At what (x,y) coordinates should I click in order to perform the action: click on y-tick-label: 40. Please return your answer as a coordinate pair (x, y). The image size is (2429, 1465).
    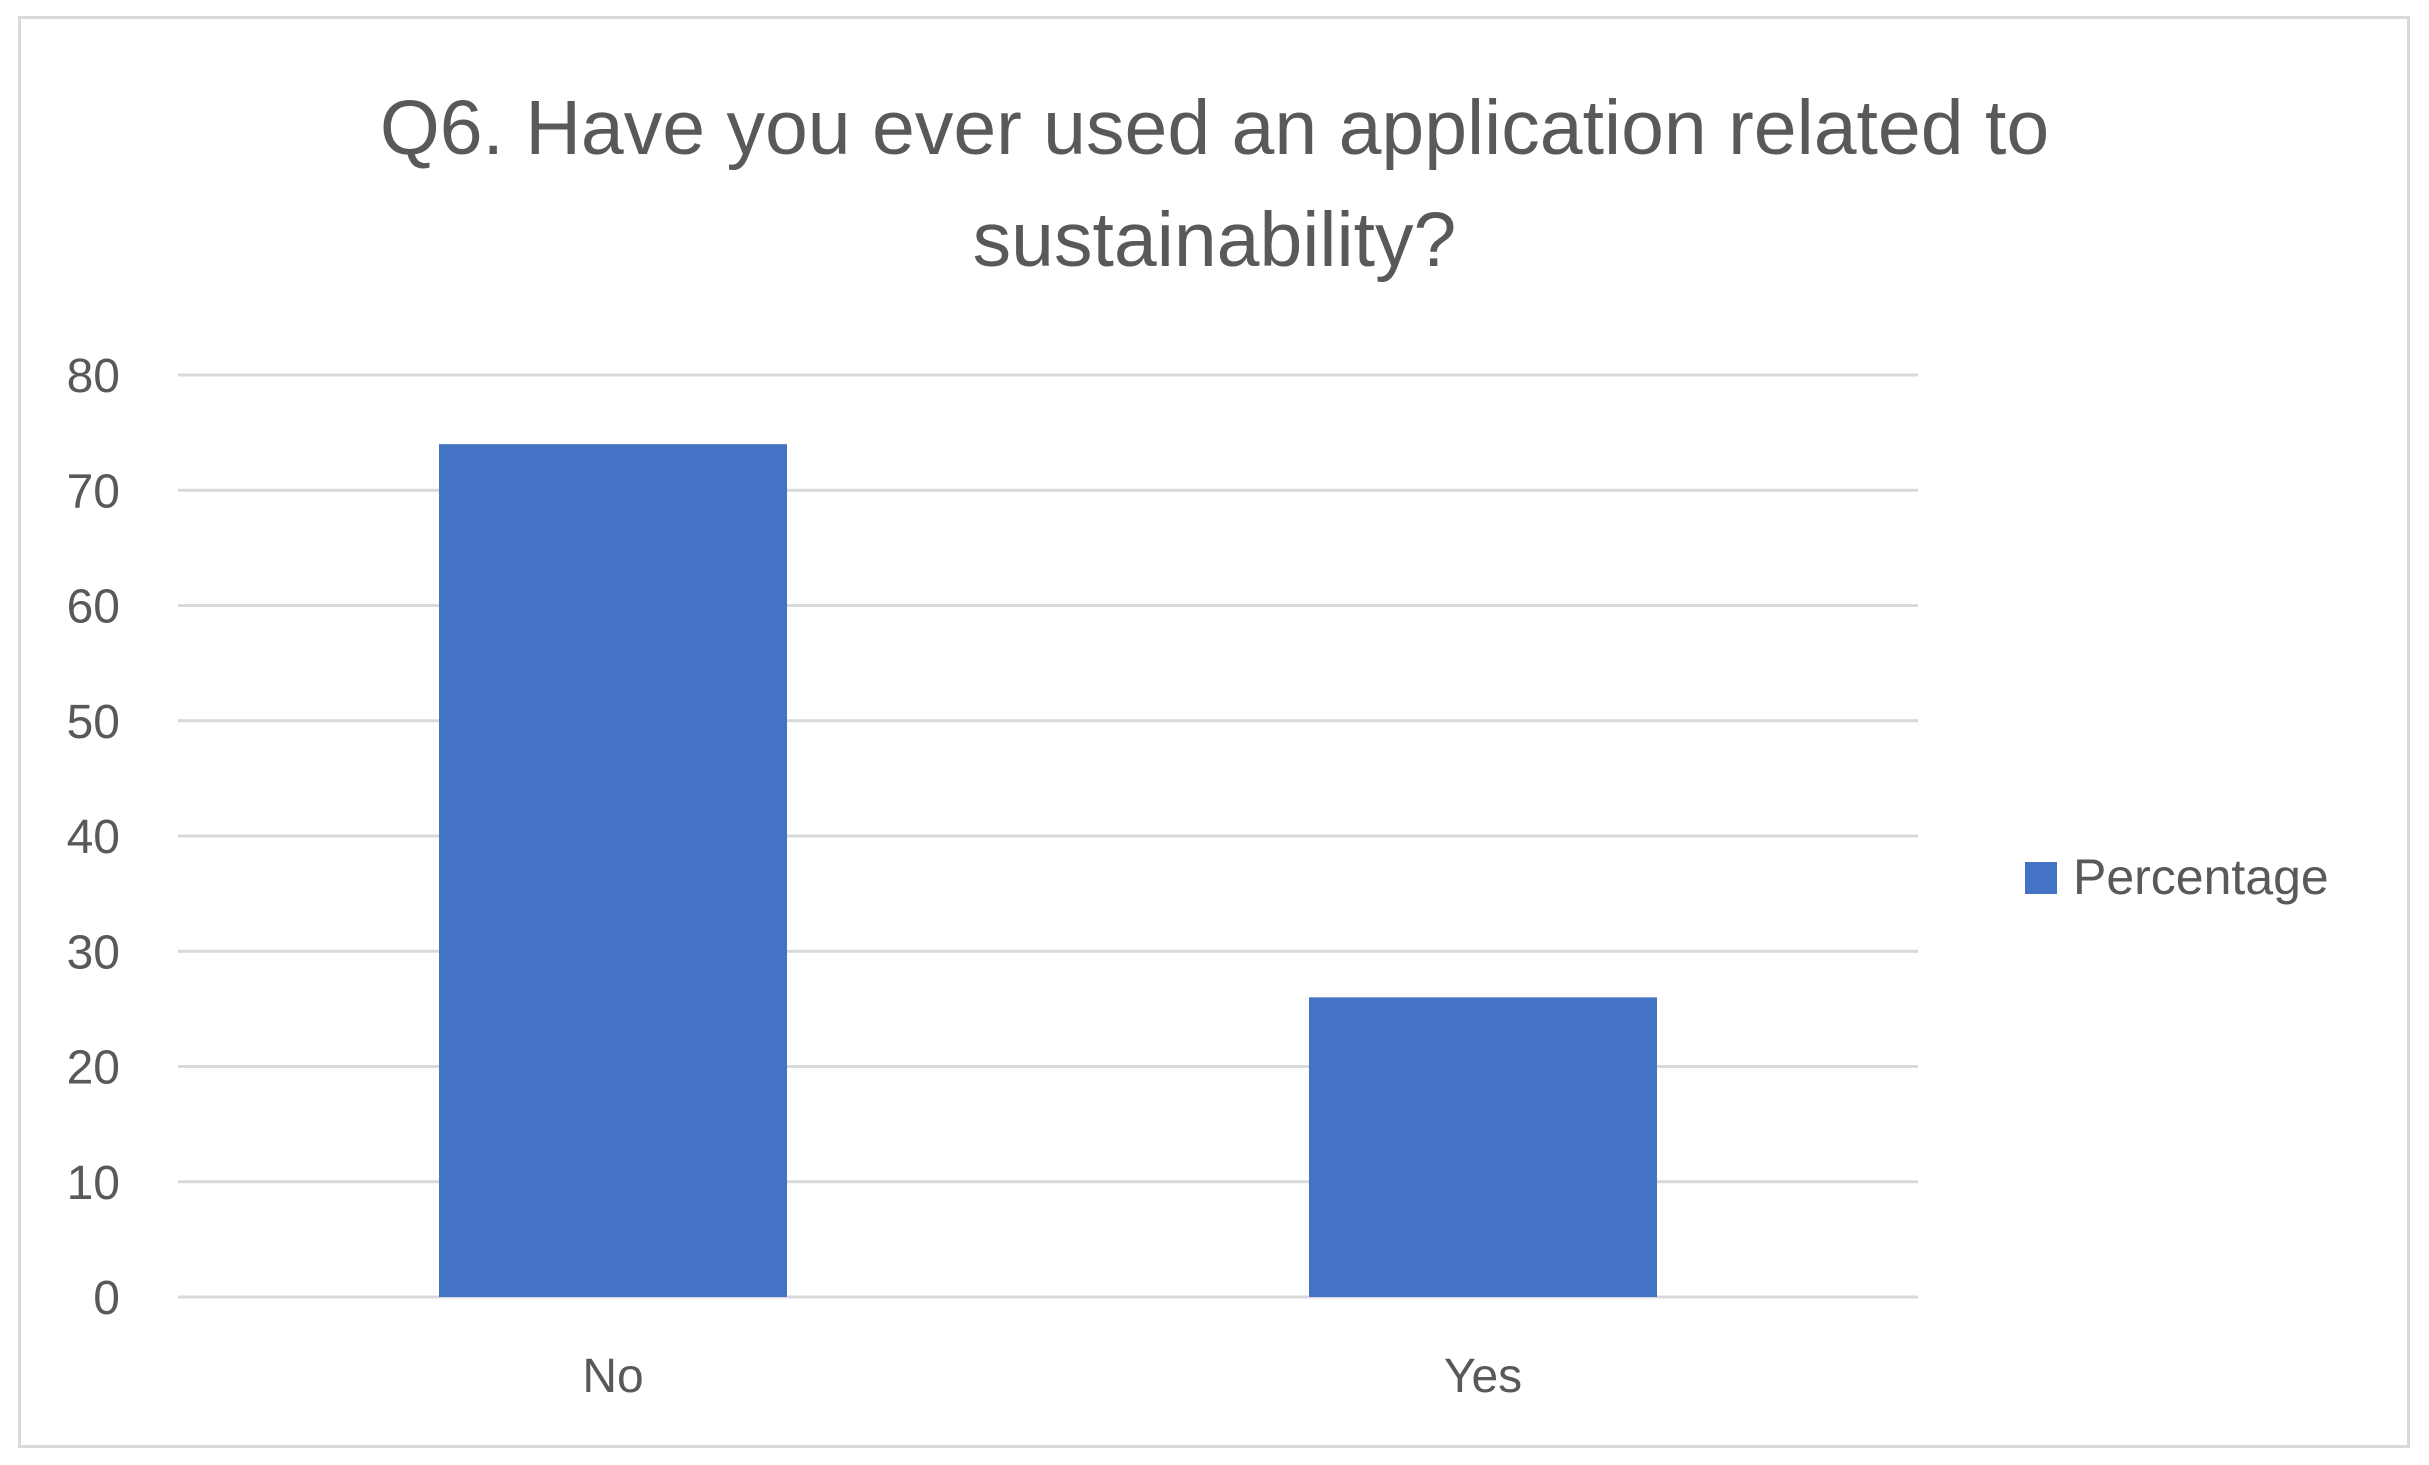
    Looking at the image, I should click on (93, 837).